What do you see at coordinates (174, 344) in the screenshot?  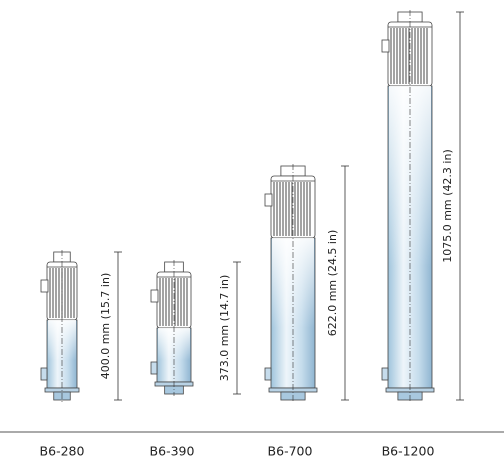 I see `body-shine` at bounding box center [174, 344].